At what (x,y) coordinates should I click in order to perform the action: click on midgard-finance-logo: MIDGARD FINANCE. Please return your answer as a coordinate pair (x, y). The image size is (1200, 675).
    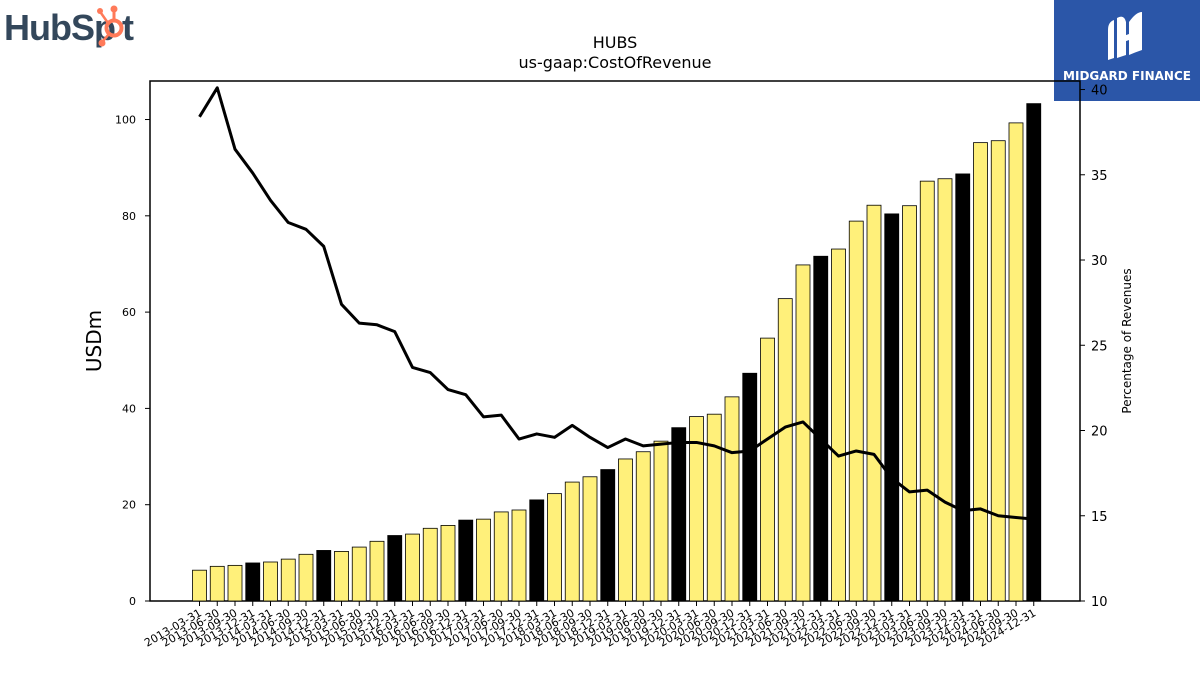
    Looking at the image, I should click on (1127, 50).